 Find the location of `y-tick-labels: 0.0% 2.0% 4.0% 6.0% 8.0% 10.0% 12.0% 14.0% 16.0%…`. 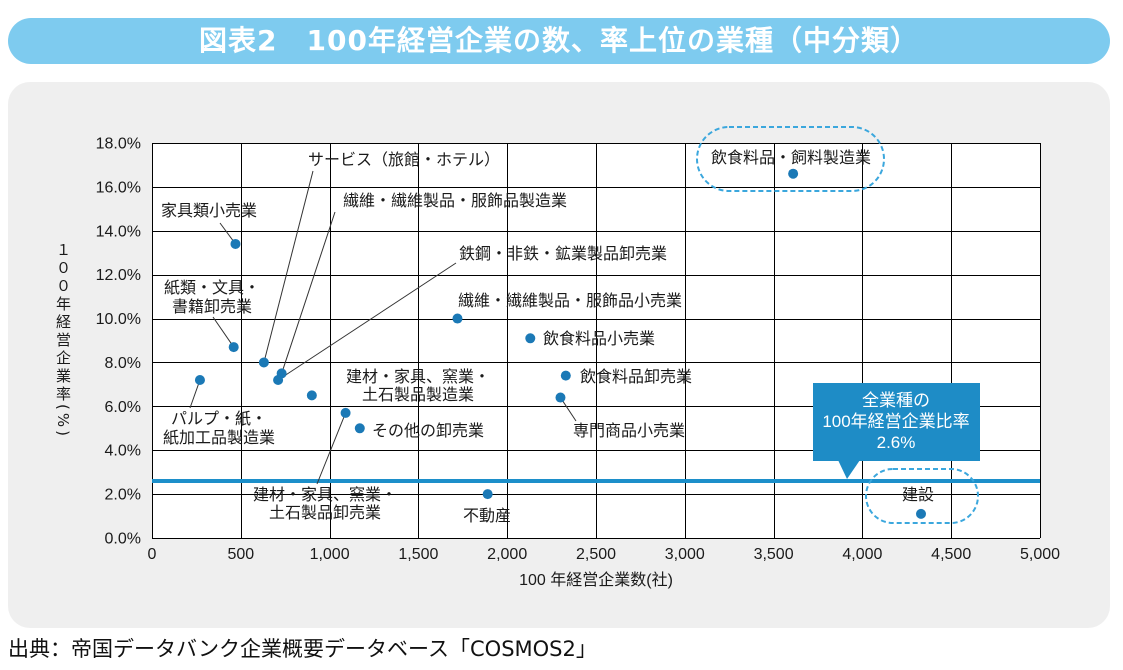

y-tick-labels: 0.0% 2.0% 4.0% 6.0% 8.0% 10.0% 12.0% 14.0% 16.0%… is located at coordinates (118, 342).